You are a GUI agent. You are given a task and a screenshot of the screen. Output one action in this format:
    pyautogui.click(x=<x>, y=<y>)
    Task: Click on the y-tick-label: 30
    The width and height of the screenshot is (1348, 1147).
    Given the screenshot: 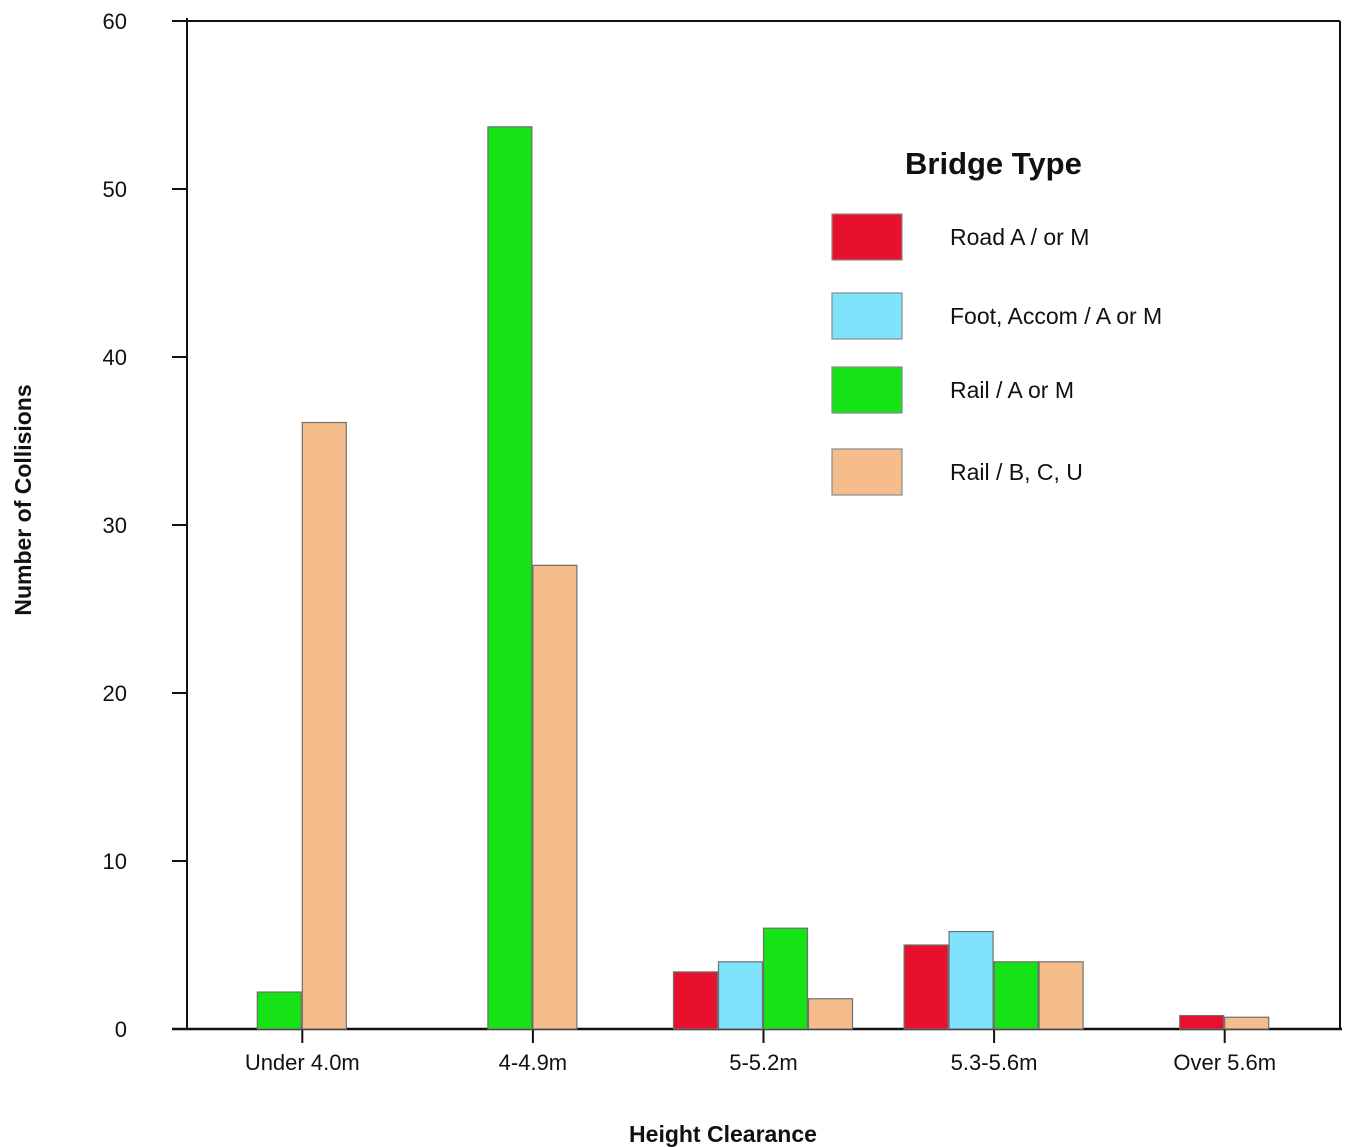 What is the action you would take?
    pyautogui.click(x=115, y=525)
    